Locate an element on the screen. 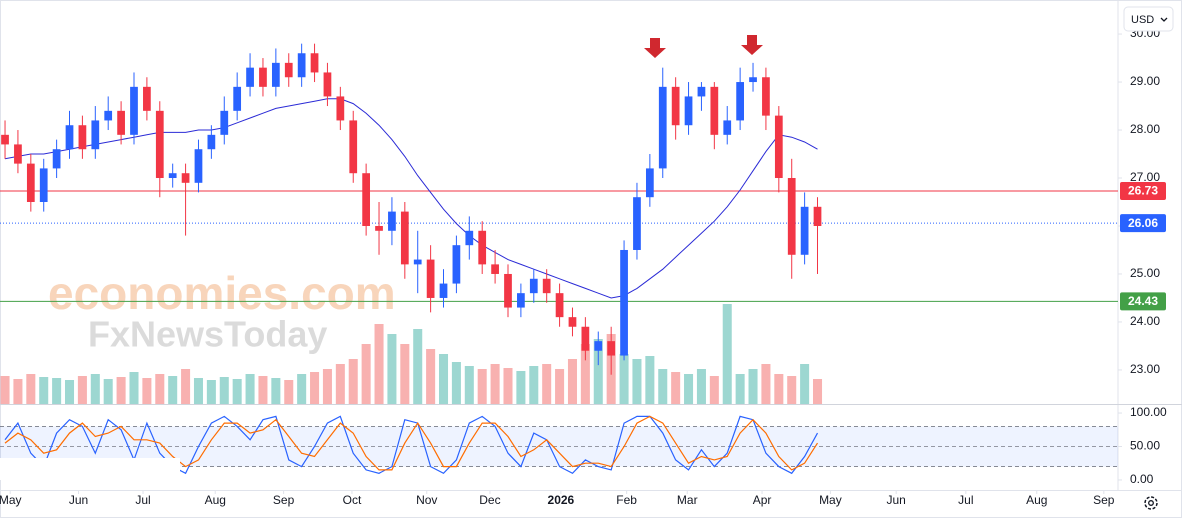 This screenshot has height=518, width=1182. gear-inner is located at coordinates (1151, 503).